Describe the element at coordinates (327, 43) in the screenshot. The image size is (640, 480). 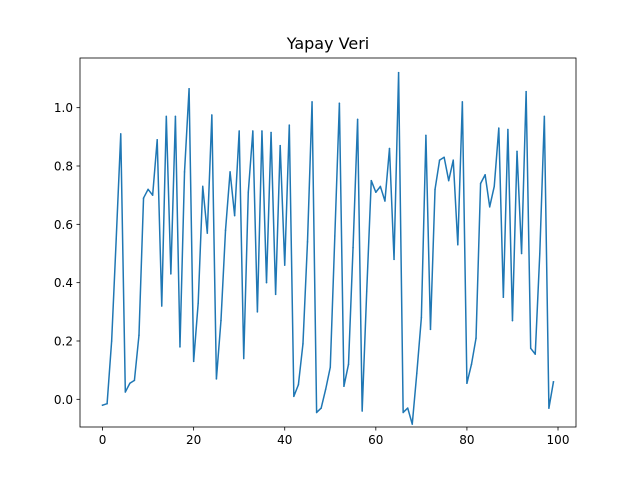
I see `chart-title: Yapay Veri` at that location.